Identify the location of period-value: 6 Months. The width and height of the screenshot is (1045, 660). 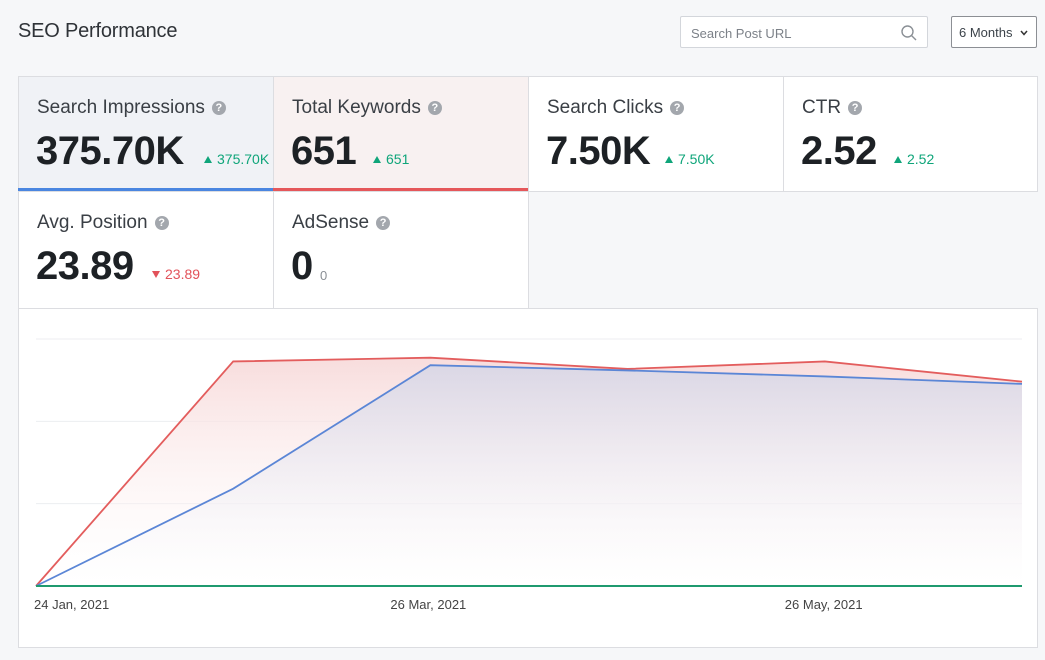
(986, 32).